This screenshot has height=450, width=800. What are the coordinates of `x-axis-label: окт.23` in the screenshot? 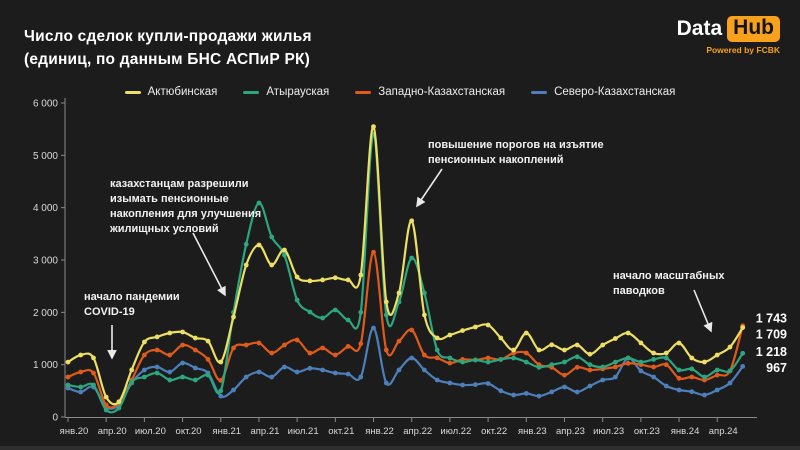 It's located at (647, 431).